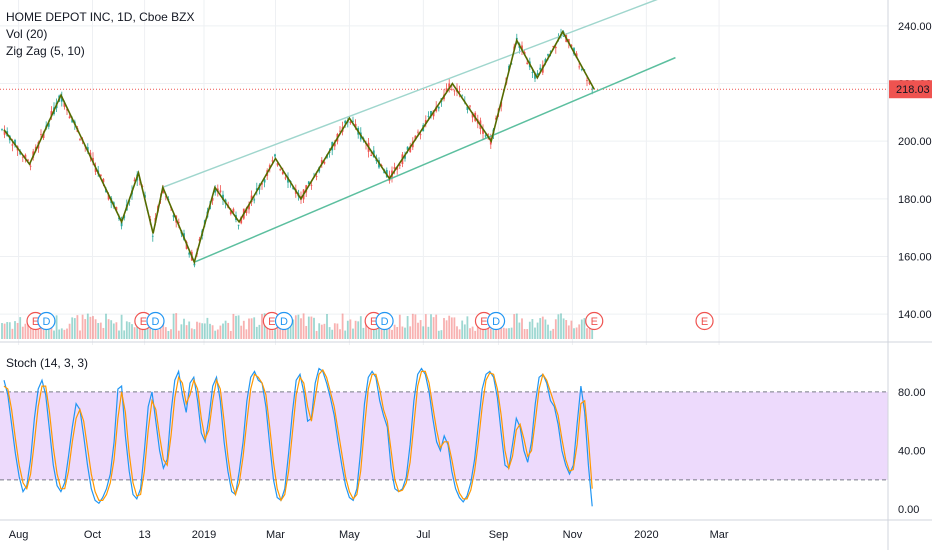  What do you see at coordinates (913, 90) in the screenshot?
I see `last-price-label: 218.03` at bounding box center [913, 90].